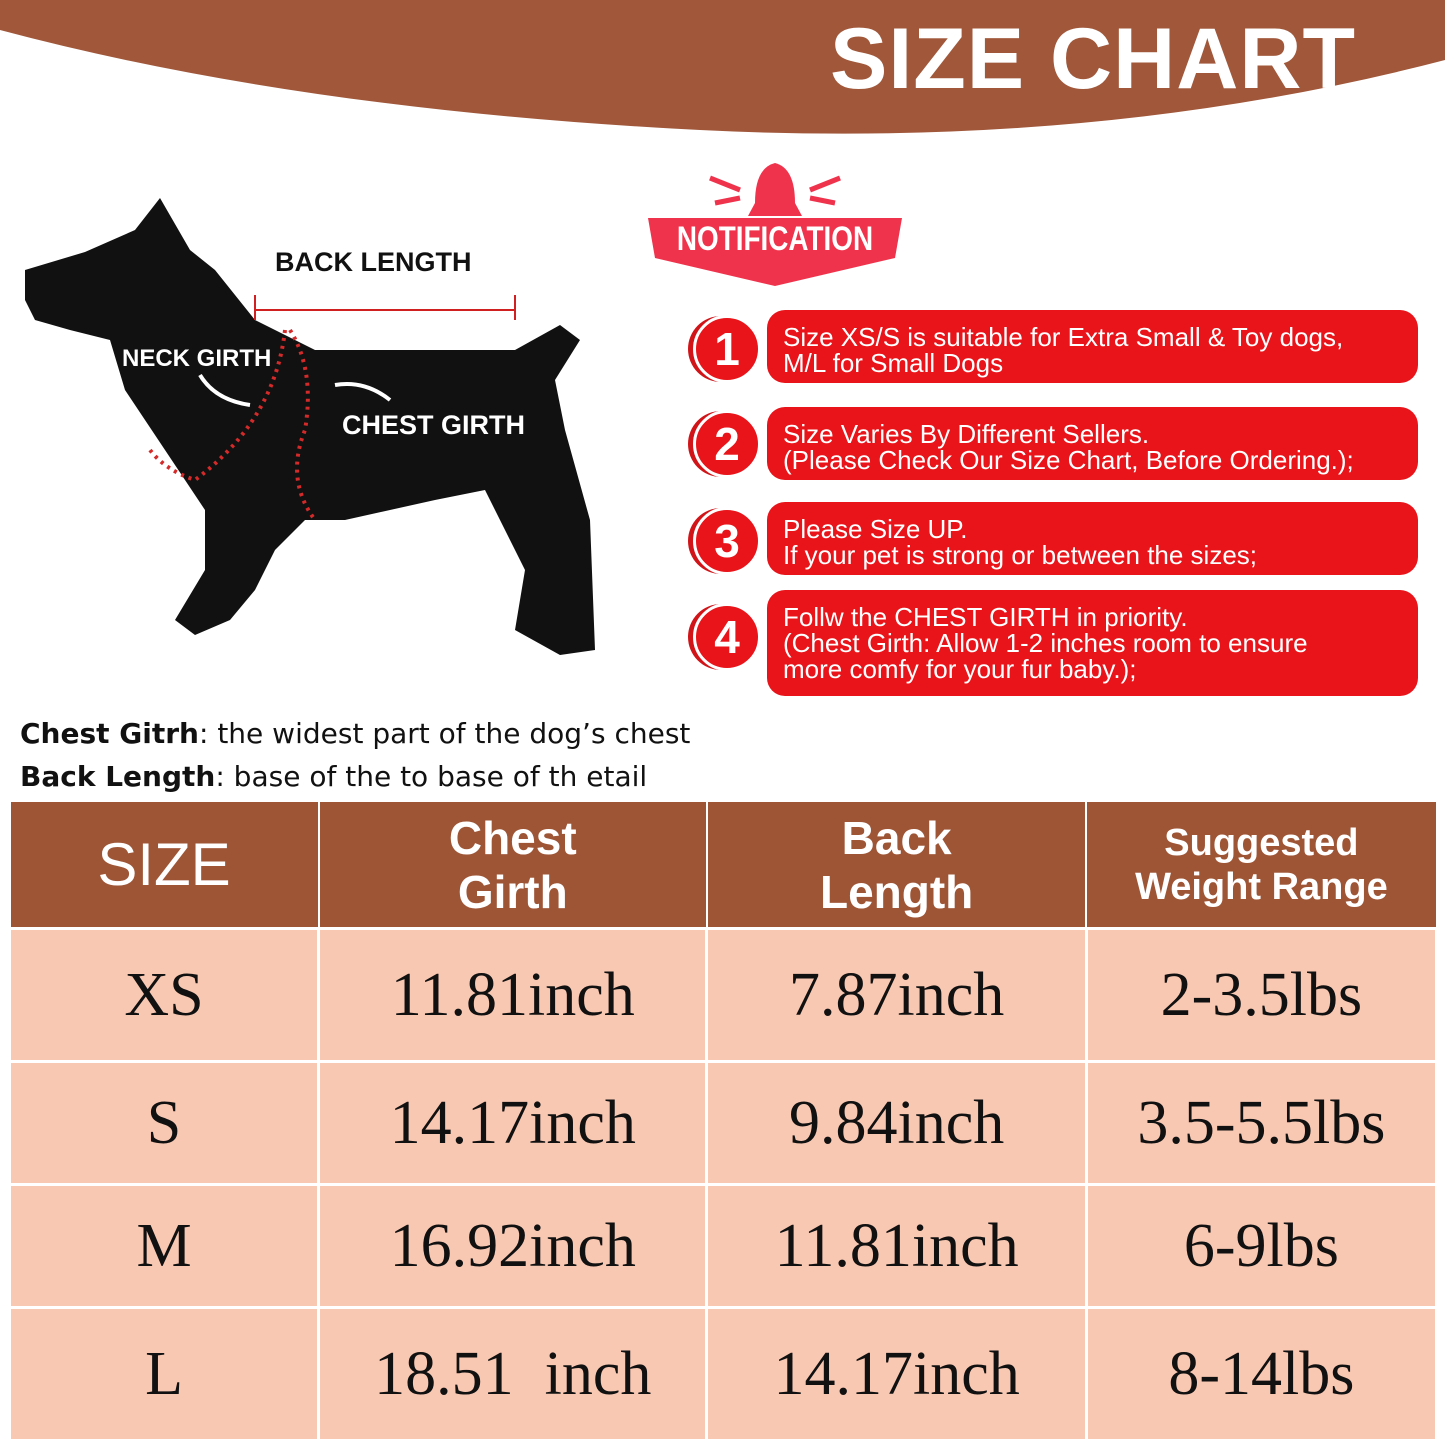 This screenshot has width=1445, height=1442. Describe the element at coordinates (164, 865) in the screenshot. I see `header-size: SIZE` at that location.